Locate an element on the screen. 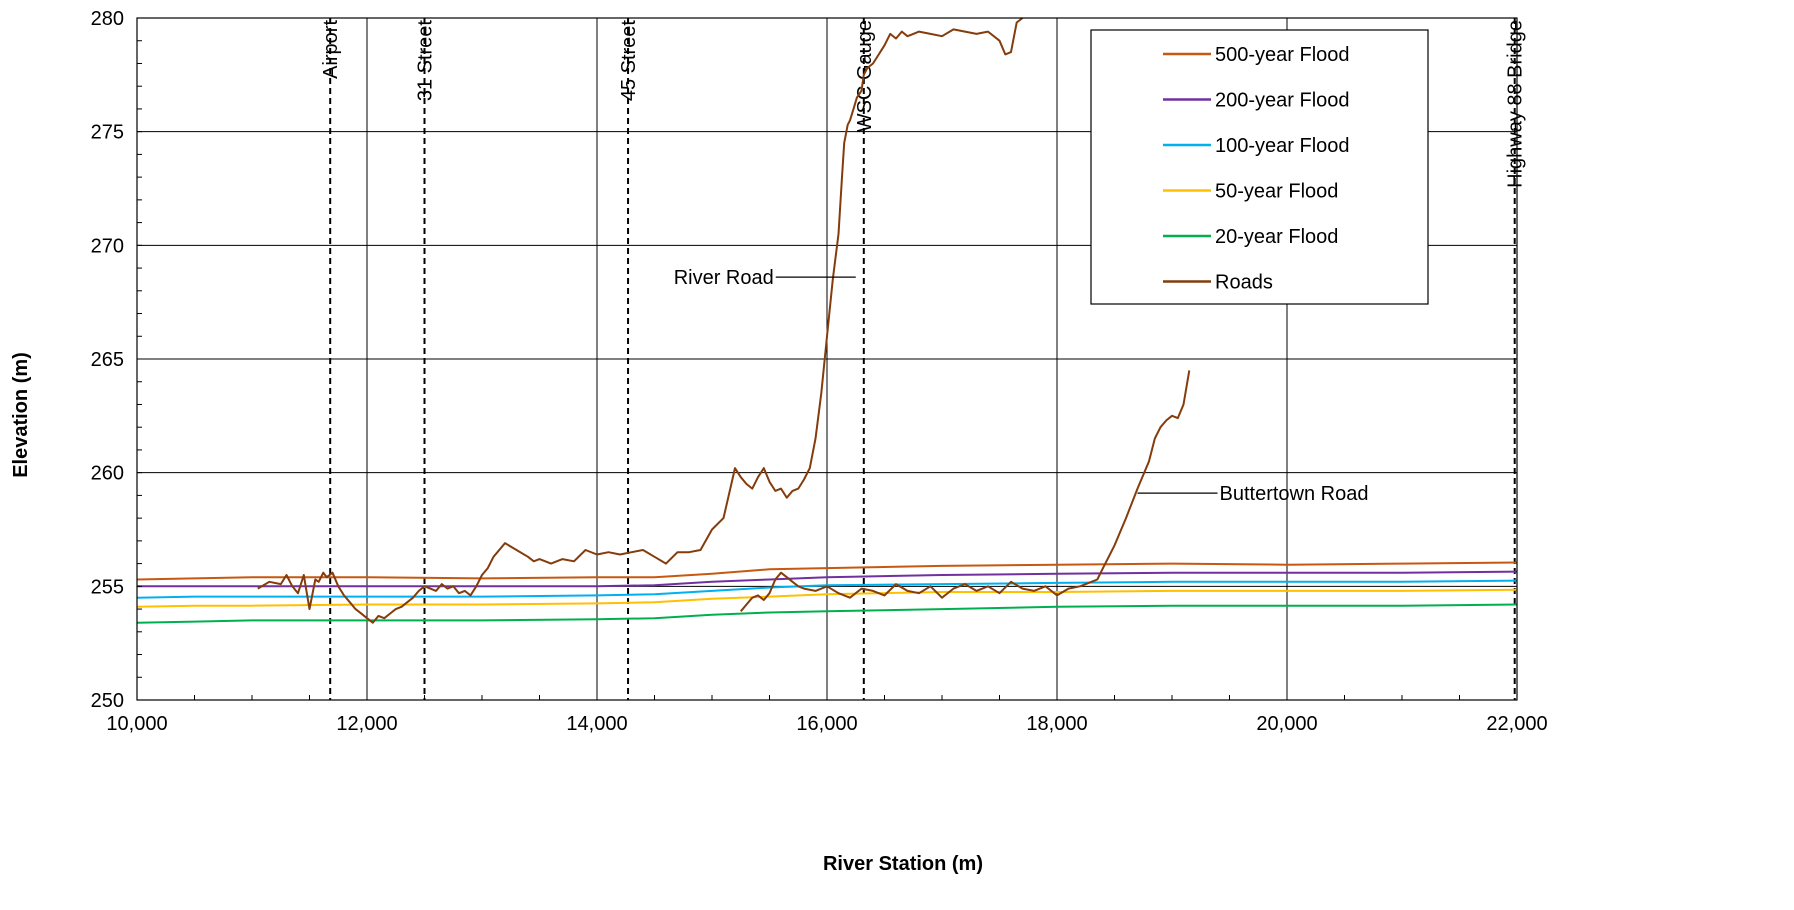  x-tick-label: 10,000 is located at coordinates (136, 724).